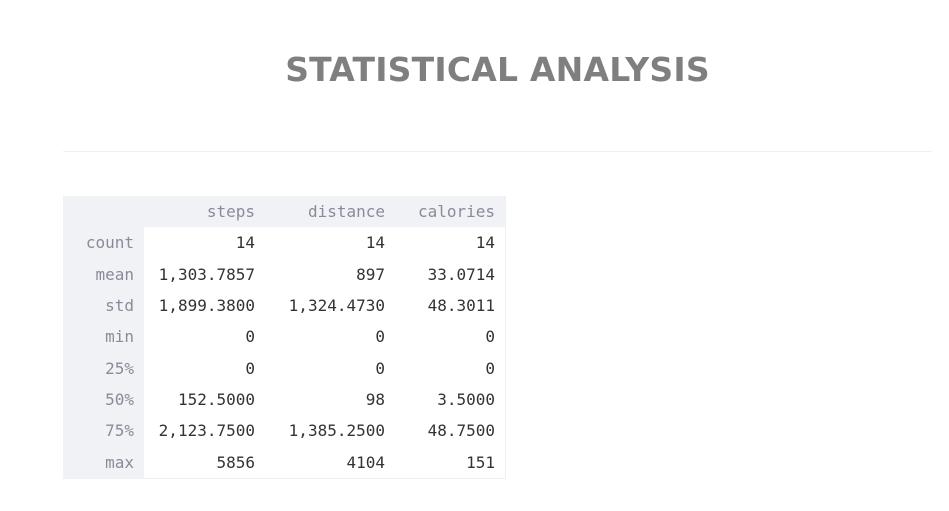 Image resolution: width=949 pixels, height=511 pixels. I want to click on table-row: 75% 2,123.7500 1,385.2500 48.7500, so click(284, 431).